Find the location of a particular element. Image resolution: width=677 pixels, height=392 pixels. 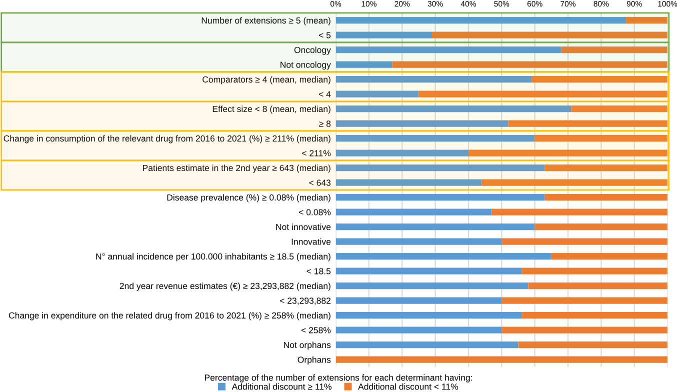

y-tick-label: < 258% is located at coordinates (316, 330).